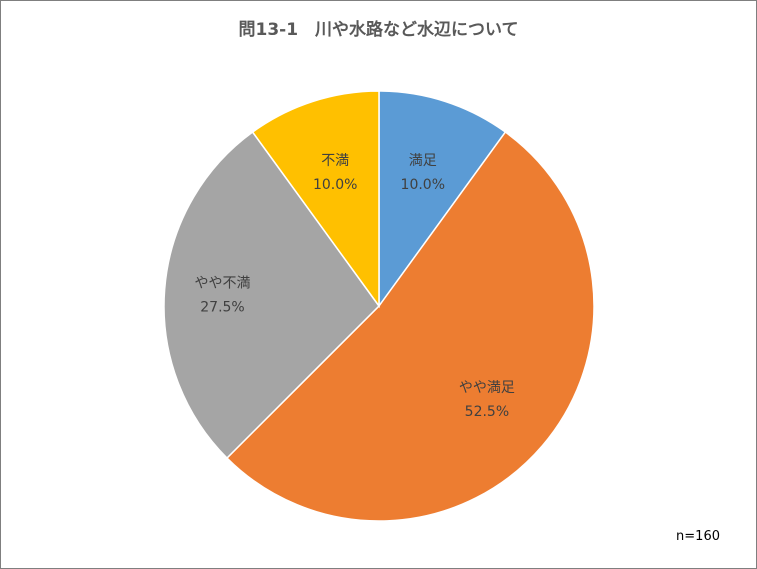 This screenshot has height=569, width=757. Describe the element at coordinates (423, 161) in the screenshot. I see `slice-category-label-1: 満足` at that location.